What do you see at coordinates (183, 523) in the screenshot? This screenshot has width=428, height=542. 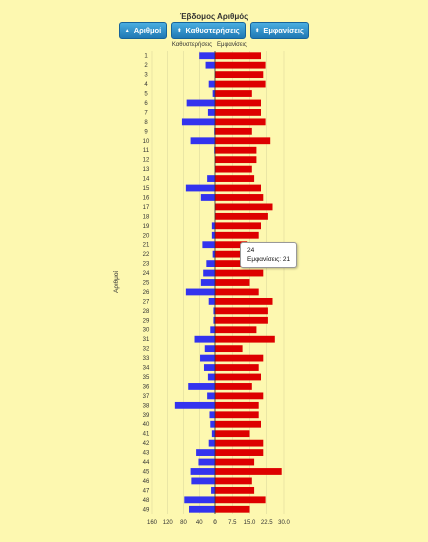 I see `left-tick-label: 80` at bounding box center [183, 523].